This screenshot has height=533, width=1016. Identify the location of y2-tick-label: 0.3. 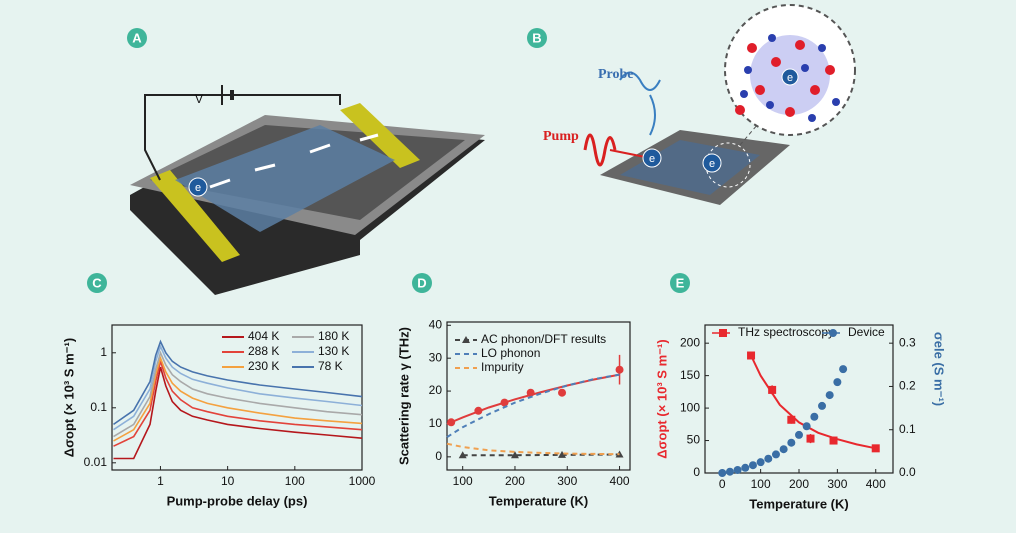
(907, 342).